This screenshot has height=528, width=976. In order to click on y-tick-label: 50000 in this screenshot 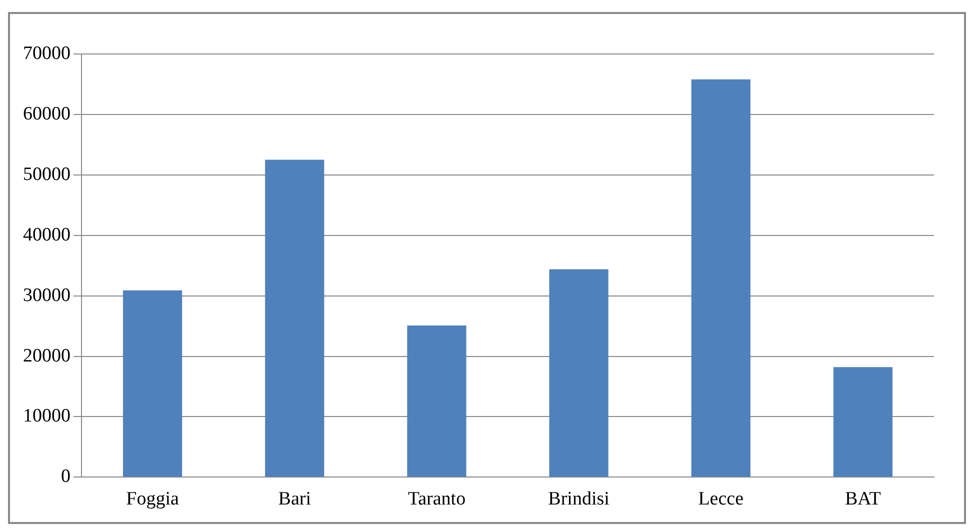, I will do `click(46, 174)`.